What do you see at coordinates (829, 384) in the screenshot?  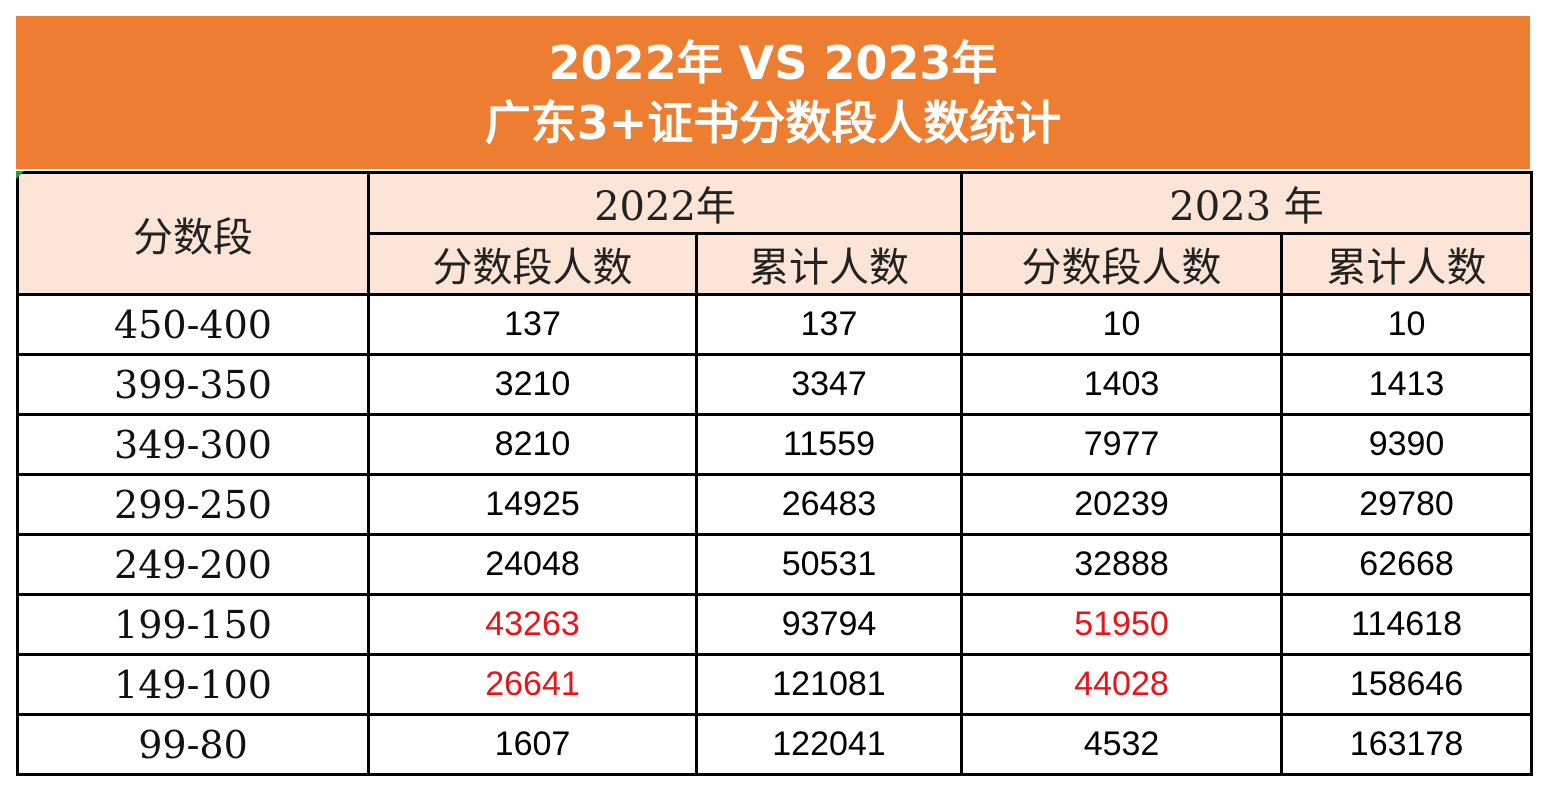 I see `cell-cumulative-2022: 3347` at bounding box center [829, 384].